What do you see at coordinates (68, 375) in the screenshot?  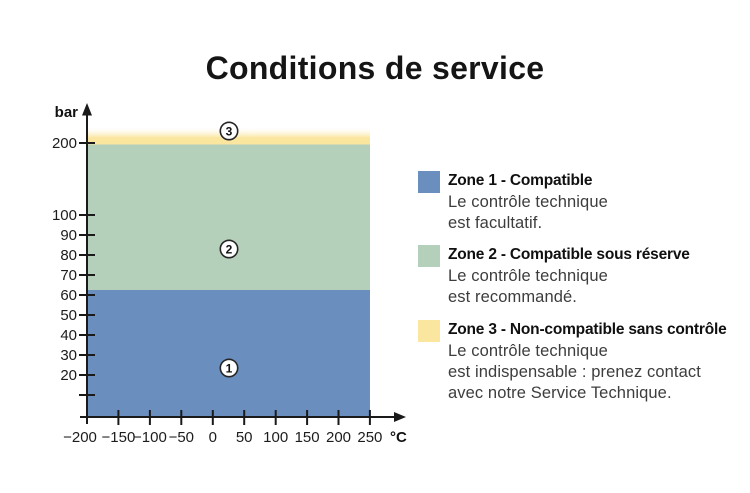 I see `y-tick-label: 20` at bounding box center [68, 375].